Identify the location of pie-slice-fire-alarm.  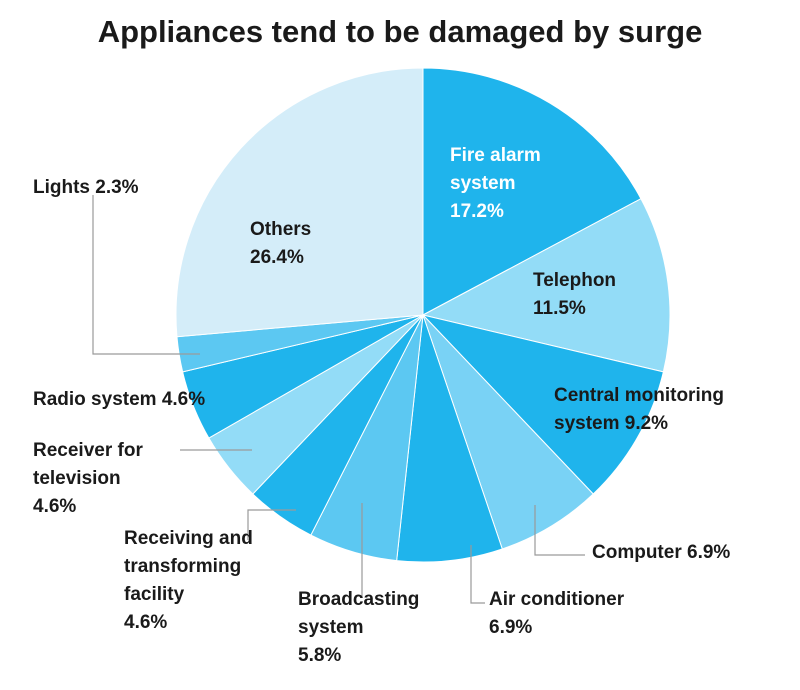
(532, 191).